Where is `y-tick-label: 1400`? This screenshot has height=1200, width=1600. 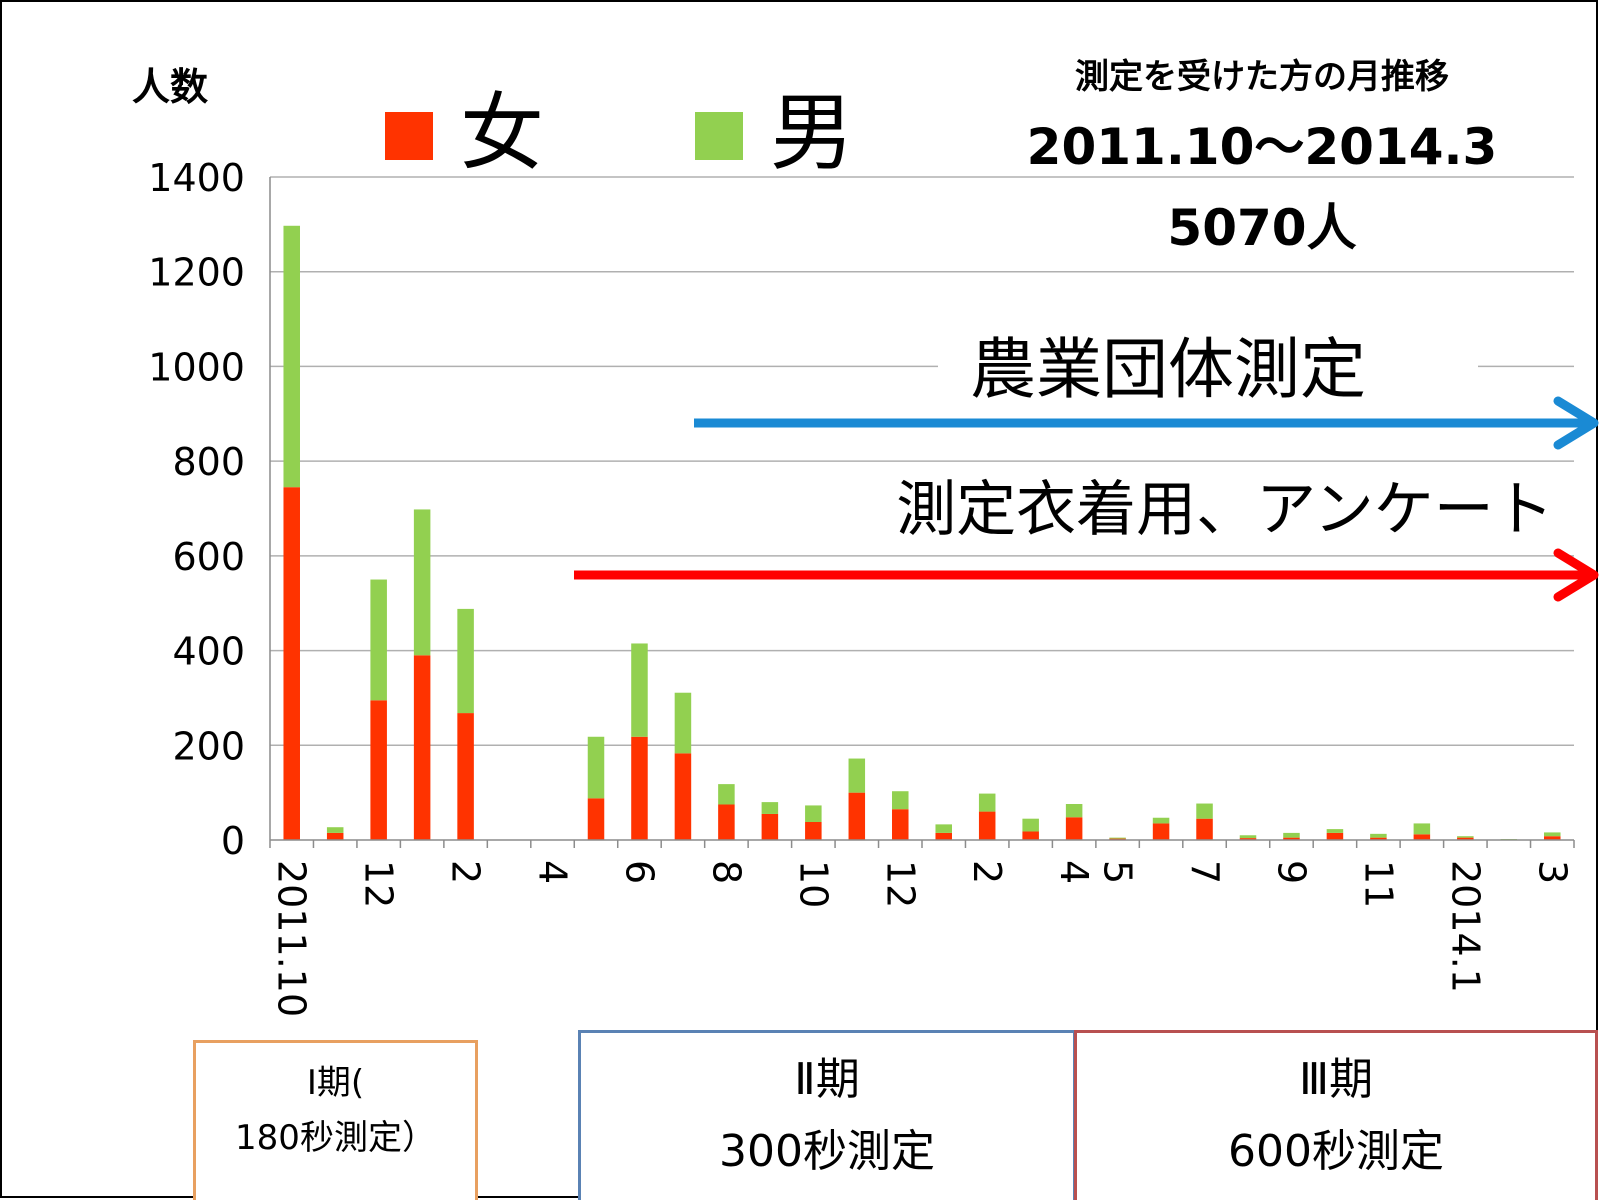
y-tick-label: 1400 is located at coordinates (196, 178).